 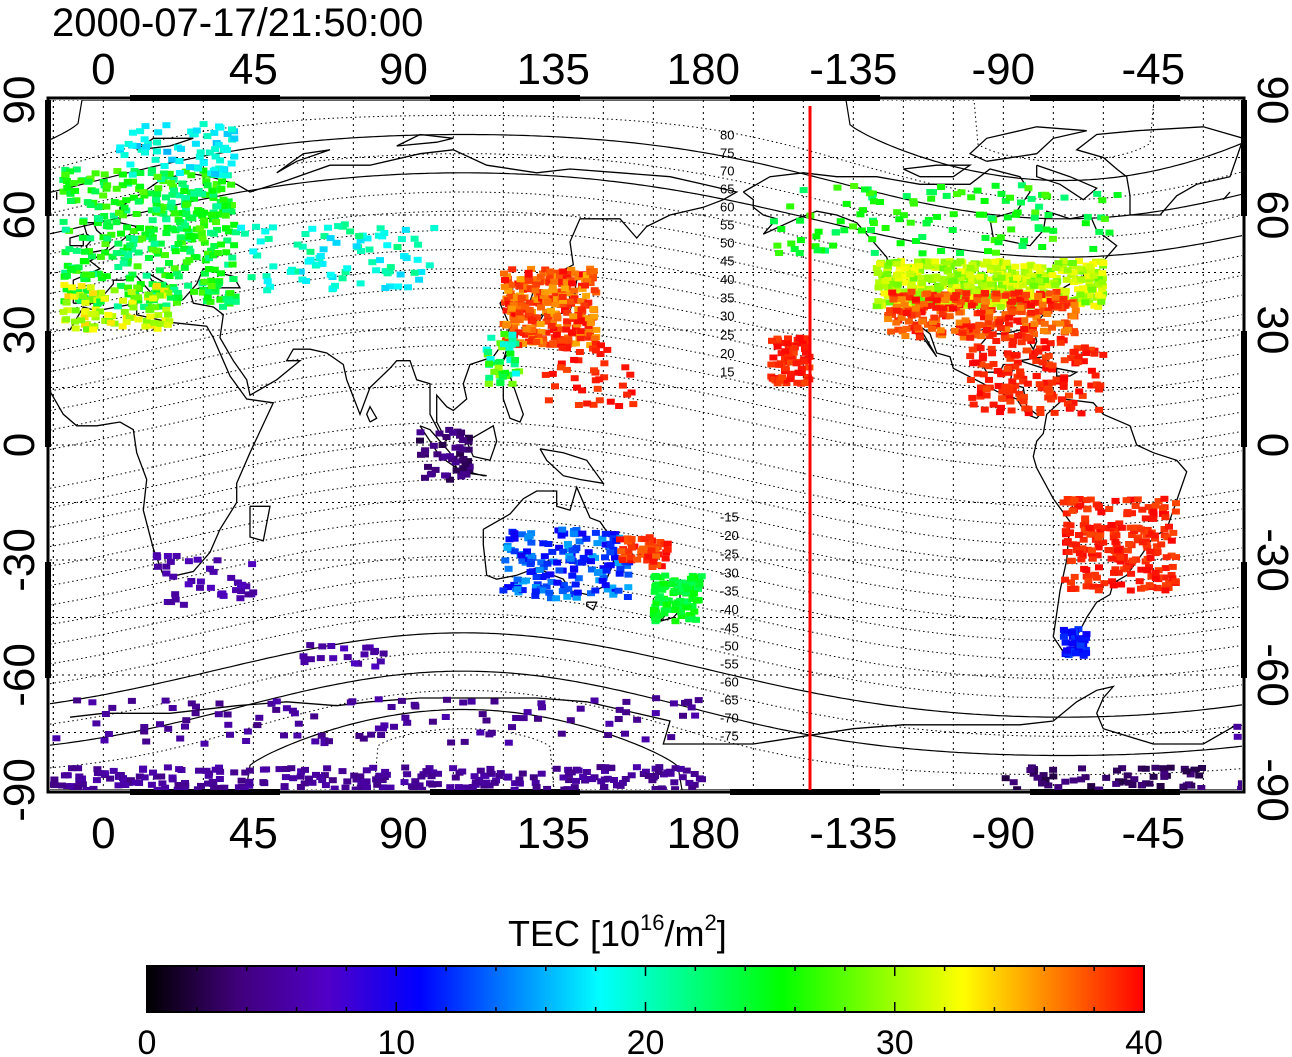 I want to click on lat-label-right: 60, so click(x=1270, y=215).